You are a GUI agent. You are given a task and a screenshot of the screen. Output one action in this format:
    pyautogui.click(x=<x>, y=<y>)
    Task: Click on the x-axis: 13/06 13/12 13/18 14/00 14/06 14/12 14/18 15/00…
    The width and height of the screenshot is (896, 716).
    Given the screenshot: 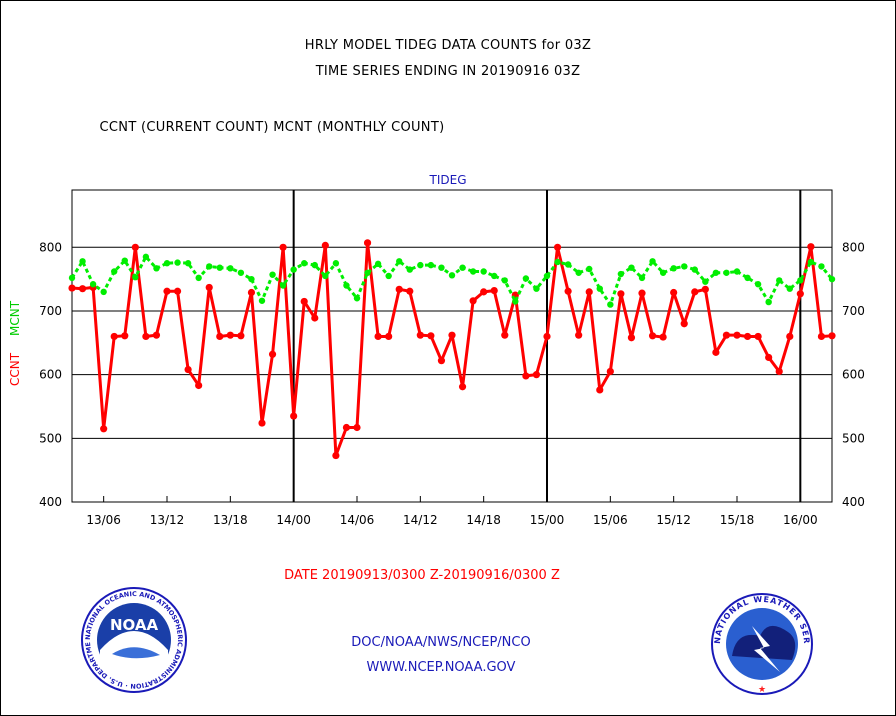 What is the action you would take?
    pyautogui.click(x=452, y=511)
    